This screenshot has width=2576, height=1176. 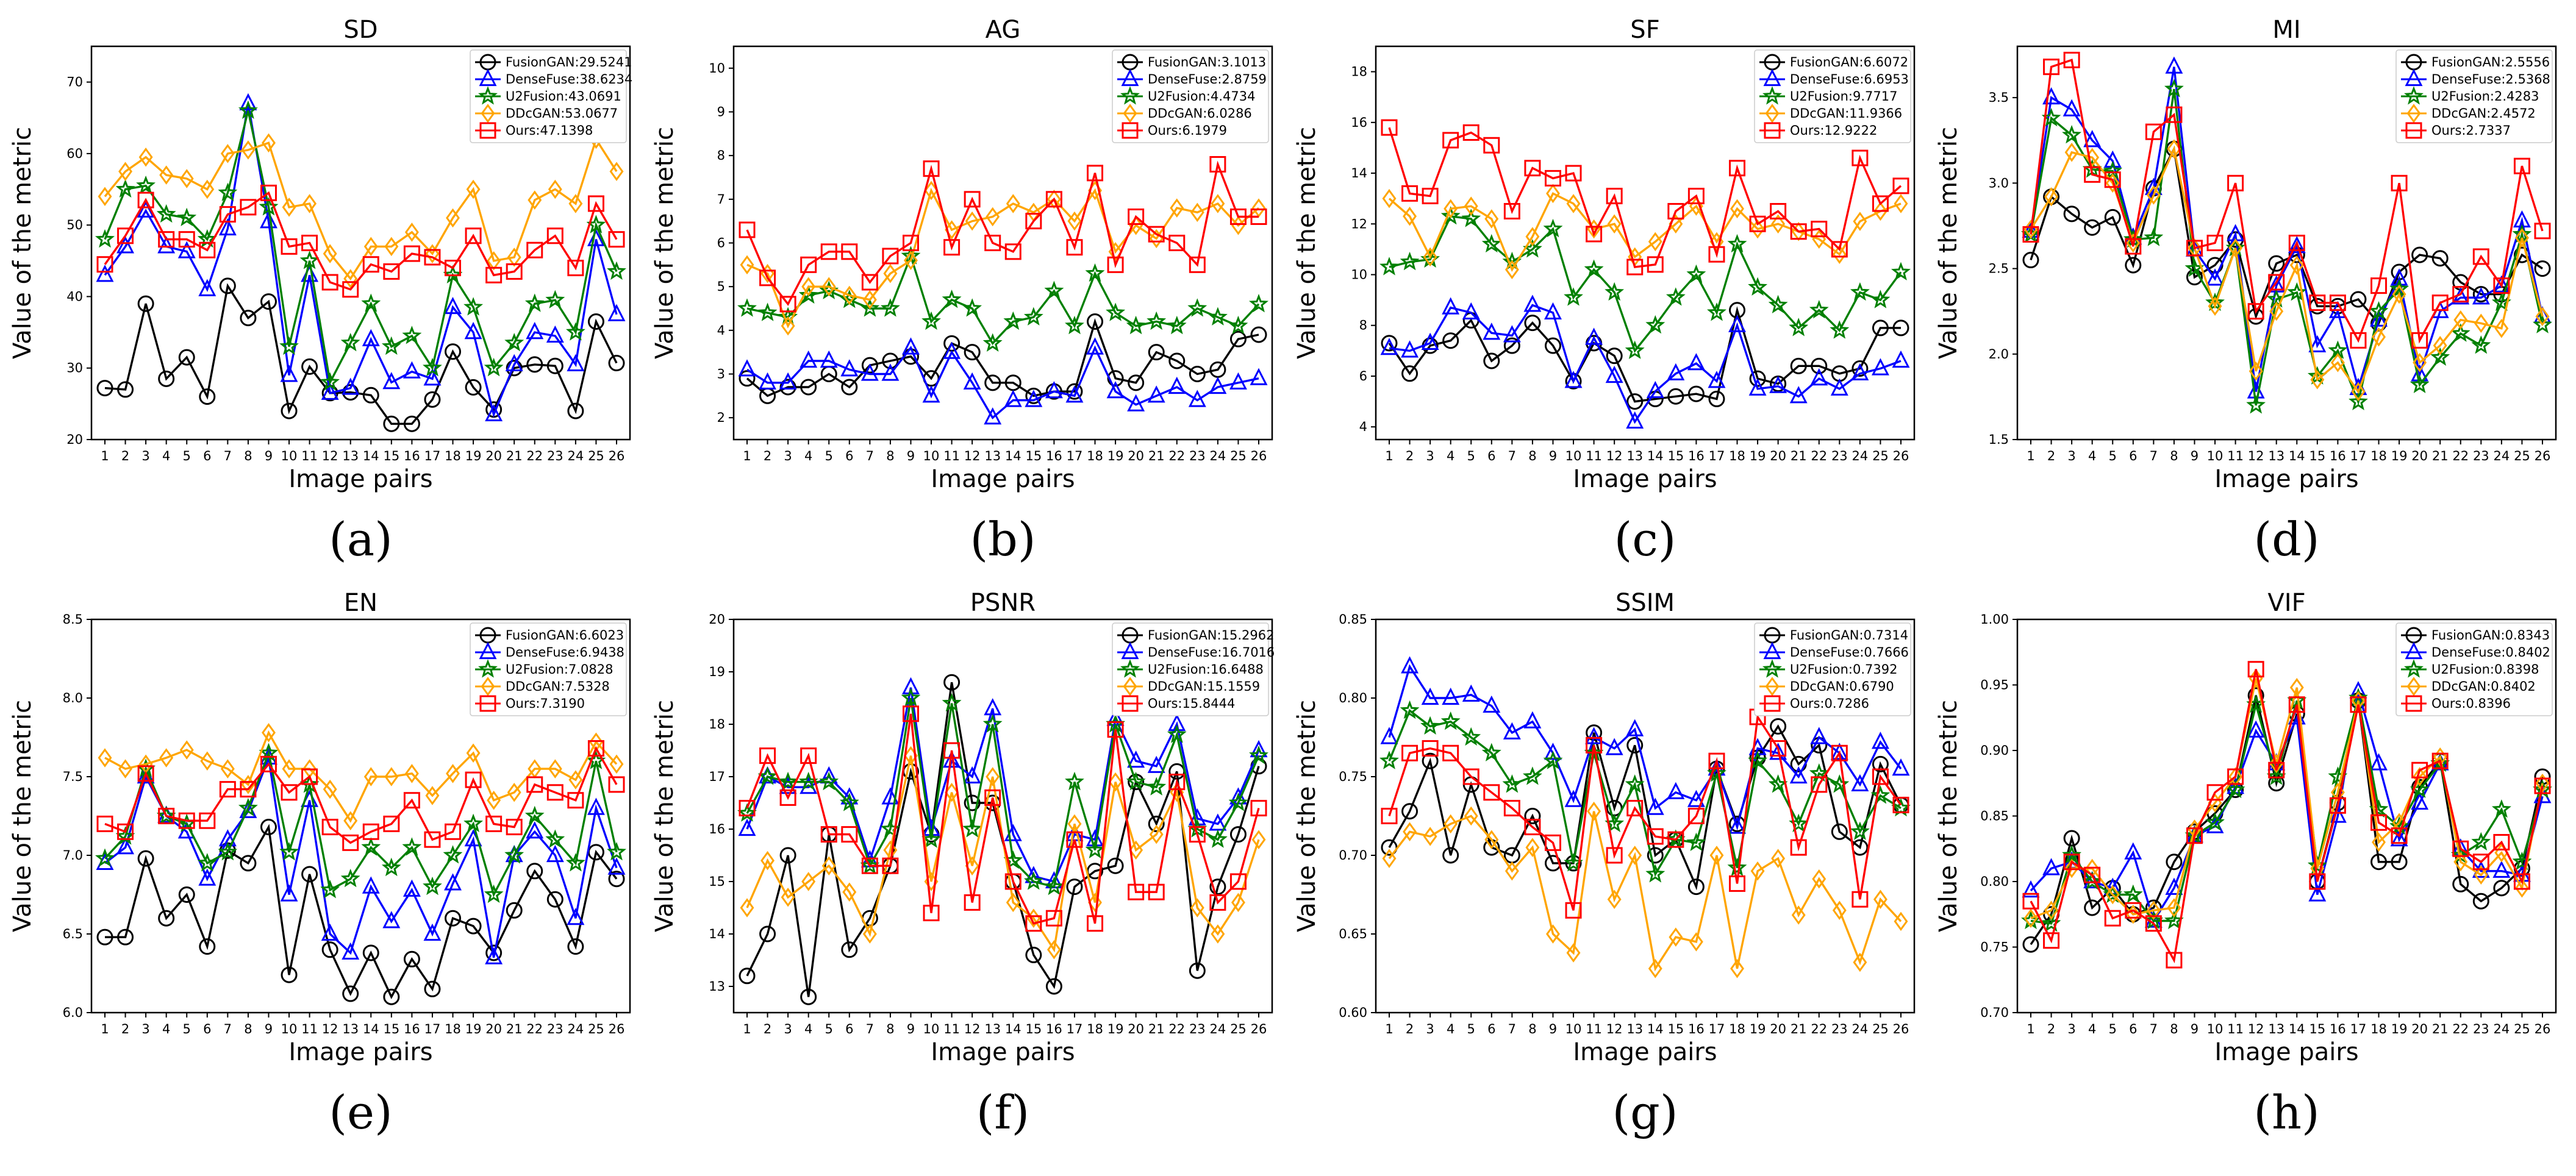 I want to click on y-tick-label: 1.00, so click(x=1994, y=619).